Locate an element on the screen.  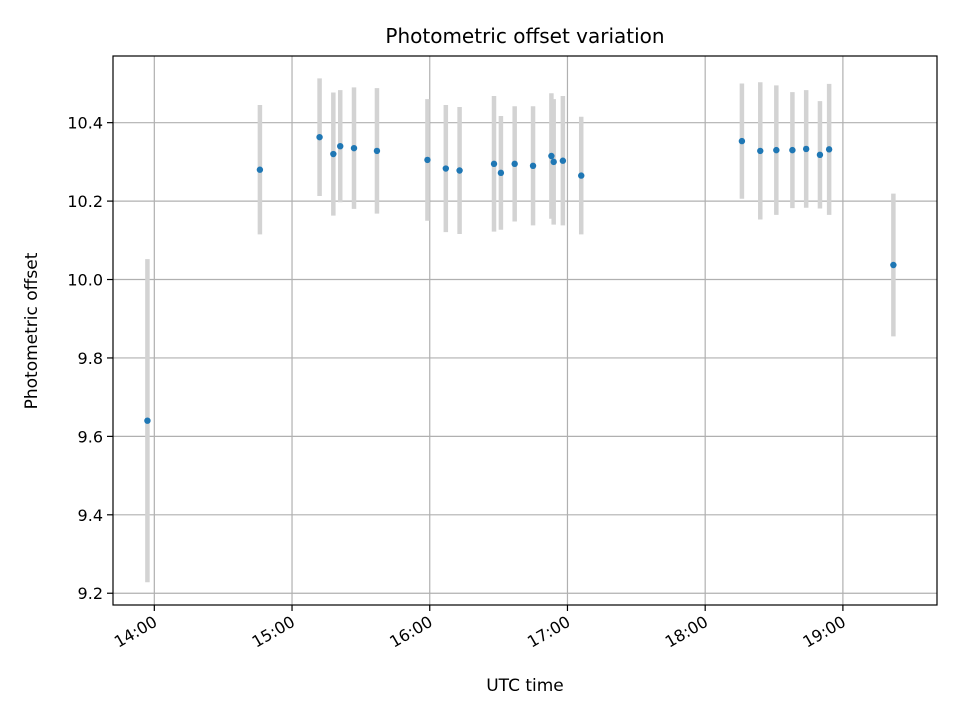
y-tick-label: 10.0 is located at coordinates (85, 280).